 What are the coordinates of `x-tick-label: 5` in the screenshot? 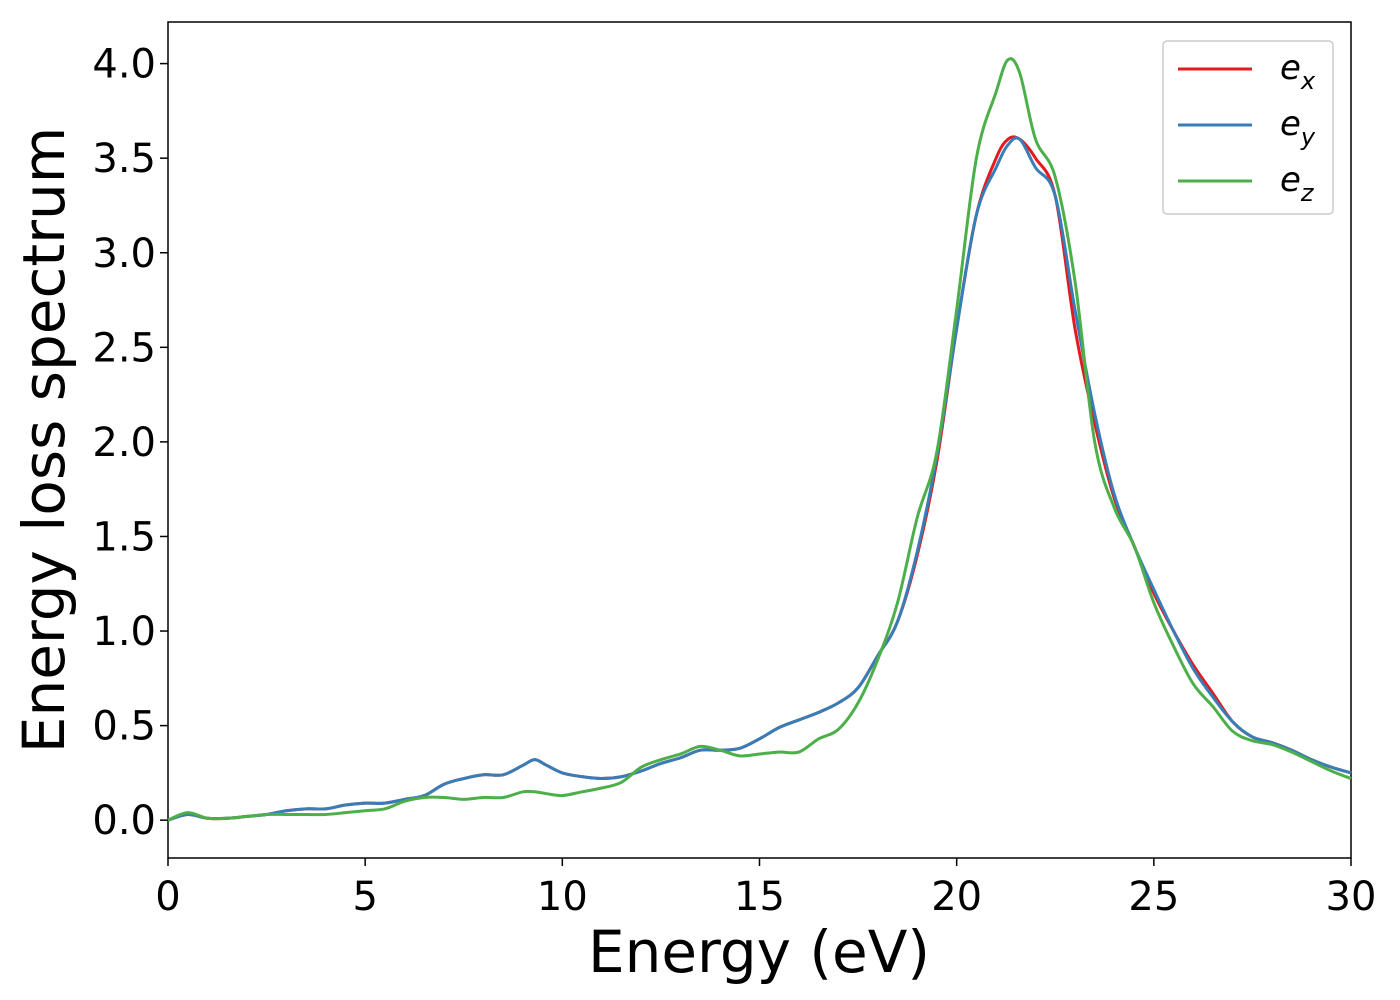 It's located at (364, 897).